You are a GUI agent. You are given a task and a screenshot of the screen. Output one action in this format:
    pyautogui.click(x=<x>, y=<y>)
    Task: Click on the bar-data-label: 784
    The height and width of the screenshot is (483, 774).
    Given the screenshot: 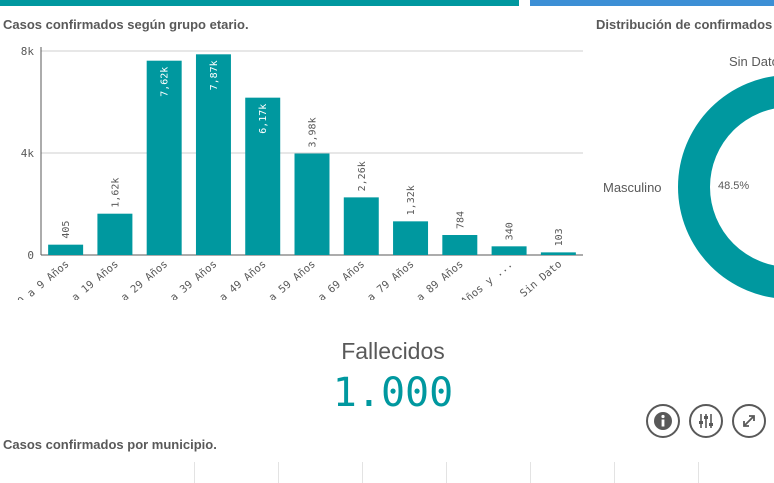 What is the action you would take?
    pyautogui.click(x=460, y=220)
    